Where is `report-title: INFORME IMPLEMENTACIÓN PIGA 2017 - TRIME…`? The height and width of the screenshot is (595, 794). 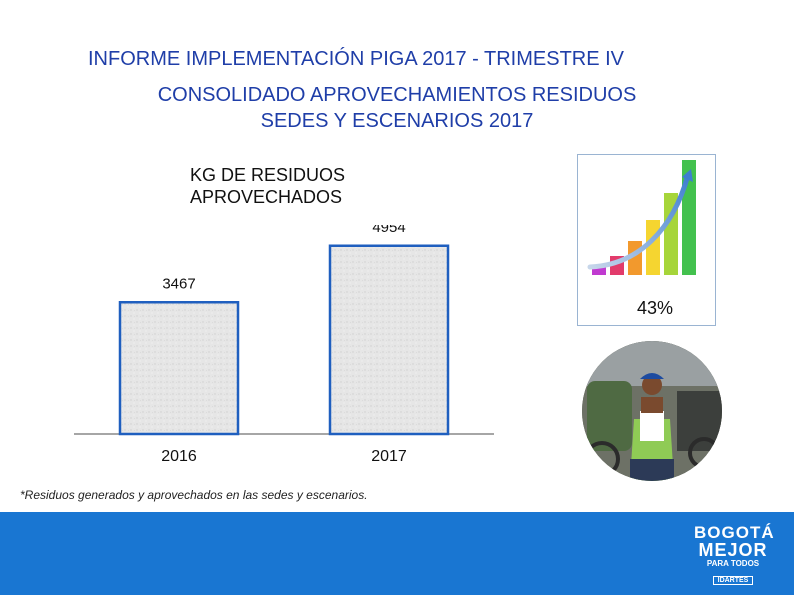
report-title: INFORME IMPLEMENTACIÓN PIGA 2017 - TRIME… is located at coordinates (356, 59).